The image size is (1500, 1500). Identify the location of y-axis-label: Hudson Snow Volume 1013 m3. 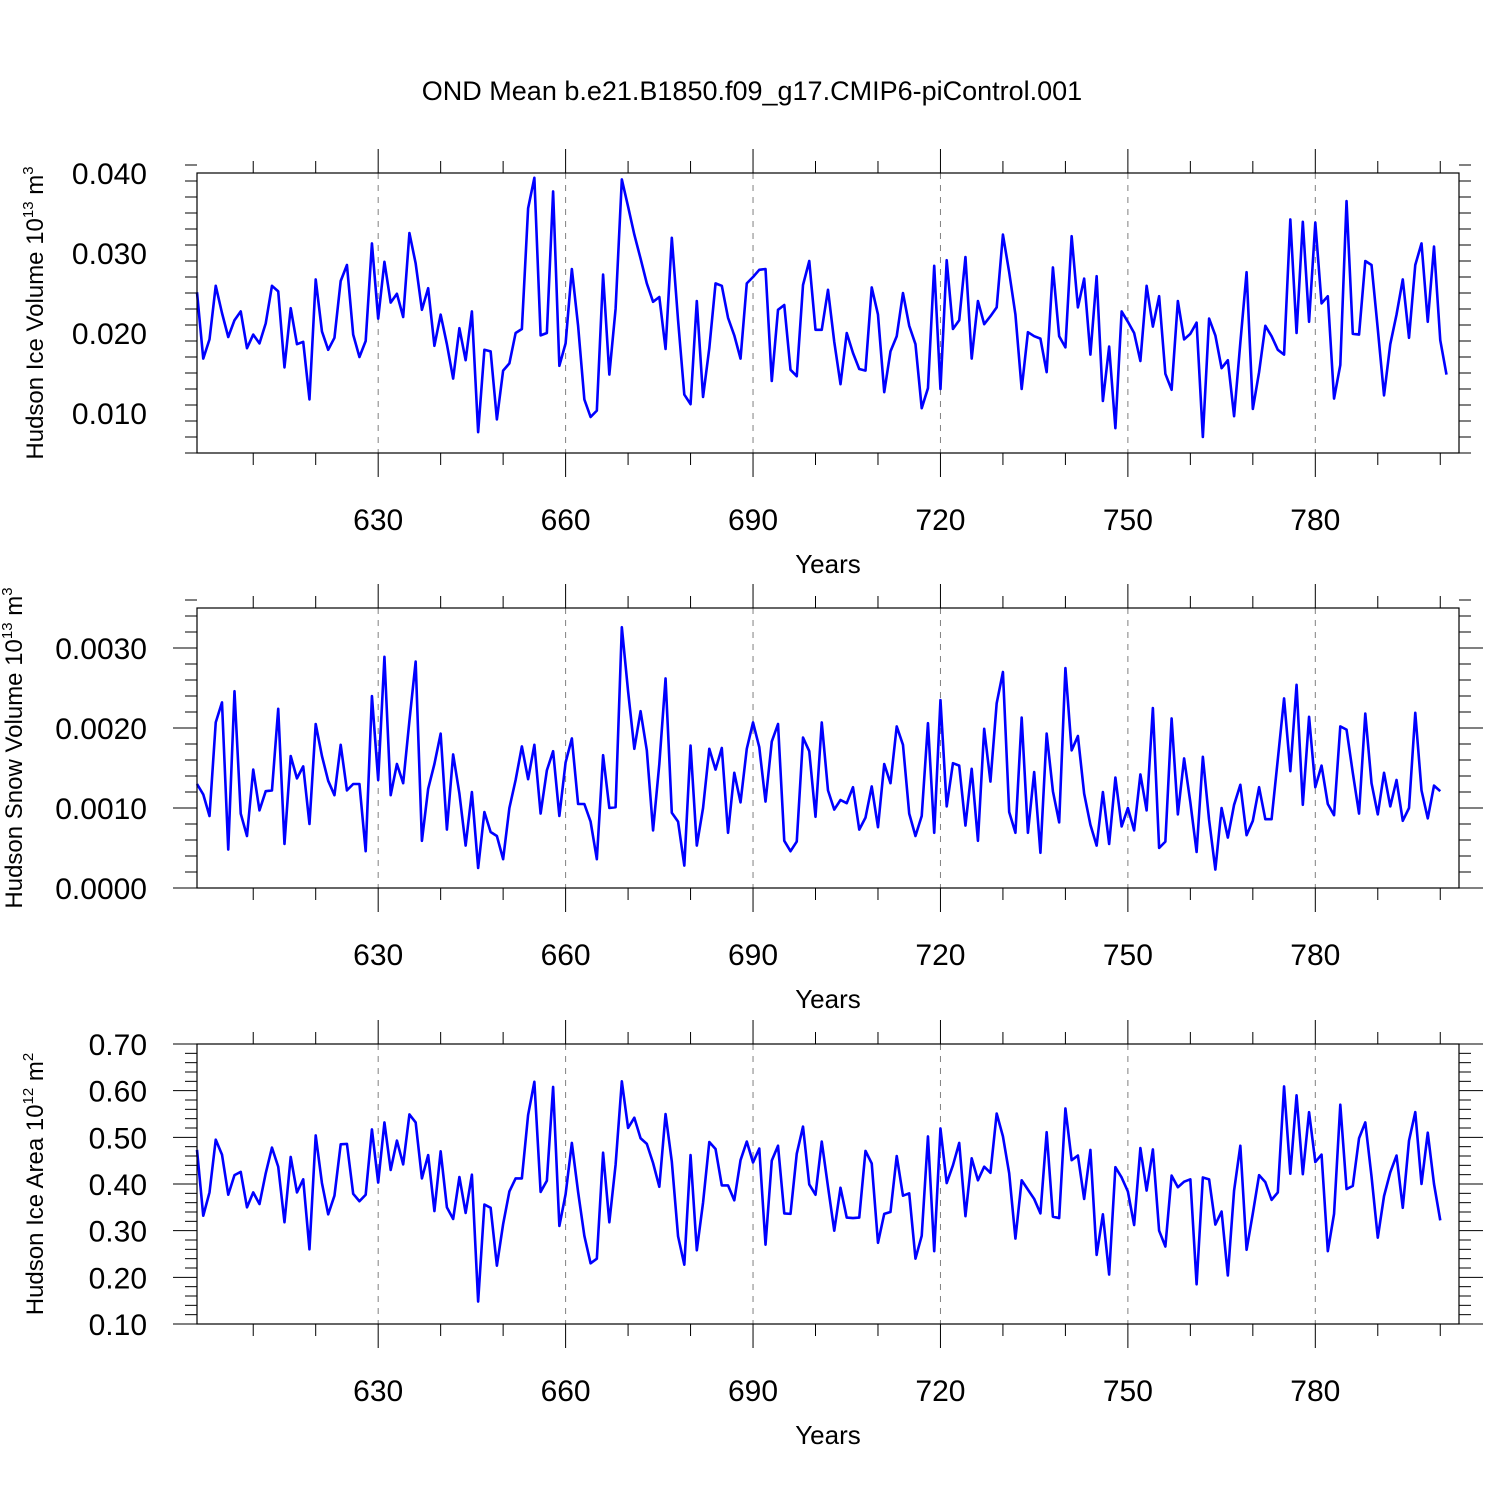
(14, 747).